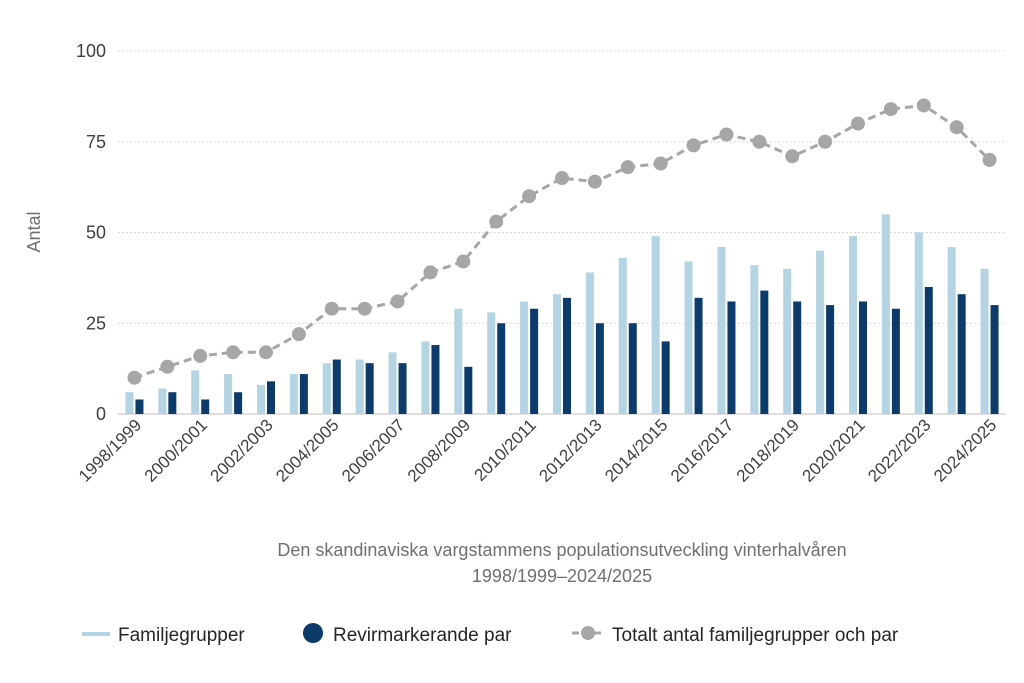  Describe the element at coordinates (858, 123) in the screenshot. I see `point-totalt-2020/2021` at that location.